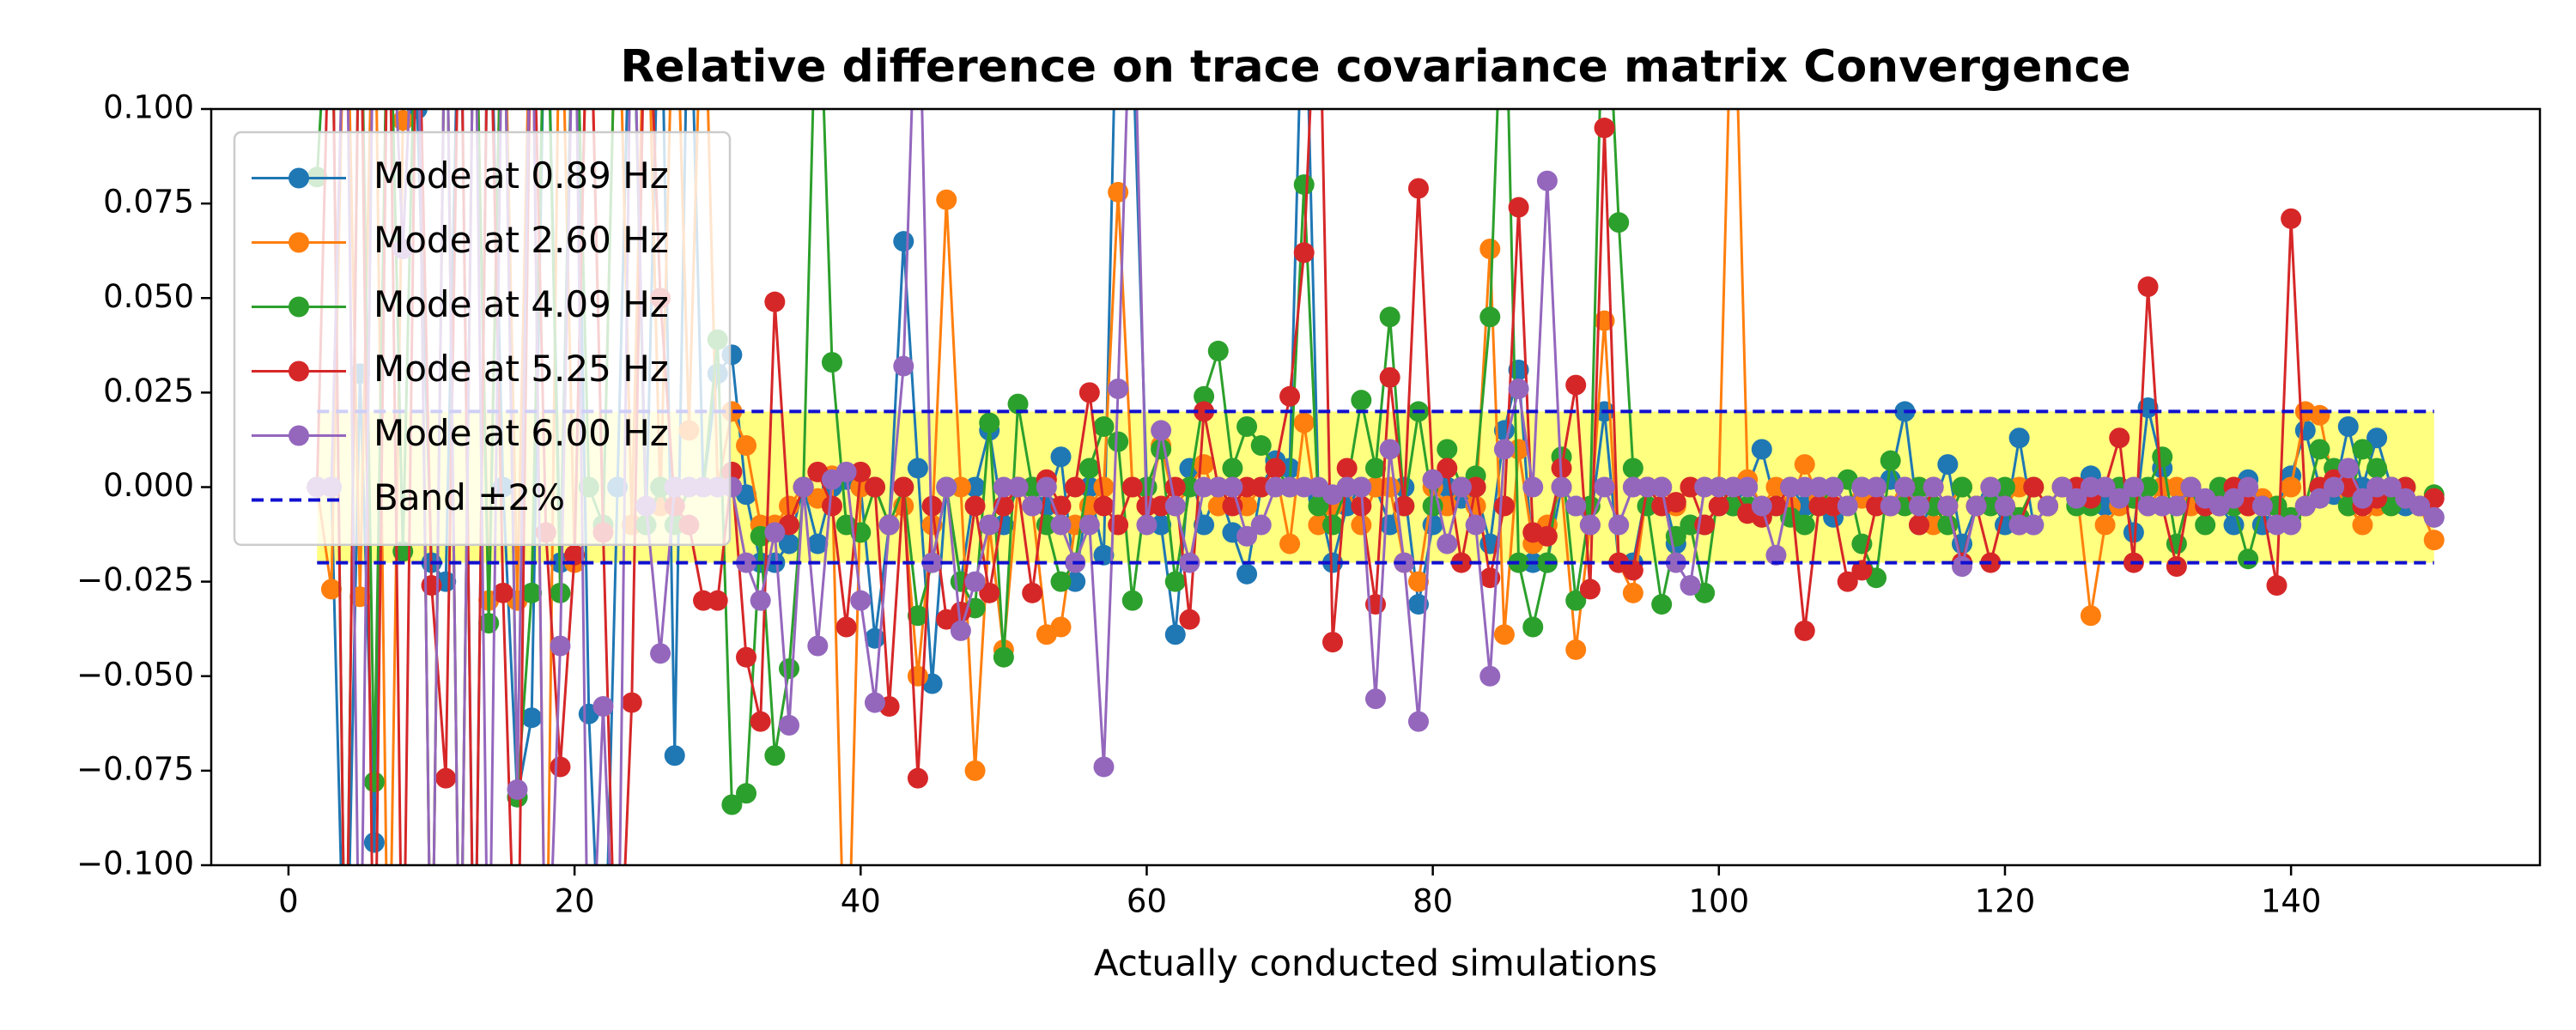  Describe the element at coordinates (521, 433) in the screenshot. I see `legend-label: Mode at 6.00 Hz` at that location.